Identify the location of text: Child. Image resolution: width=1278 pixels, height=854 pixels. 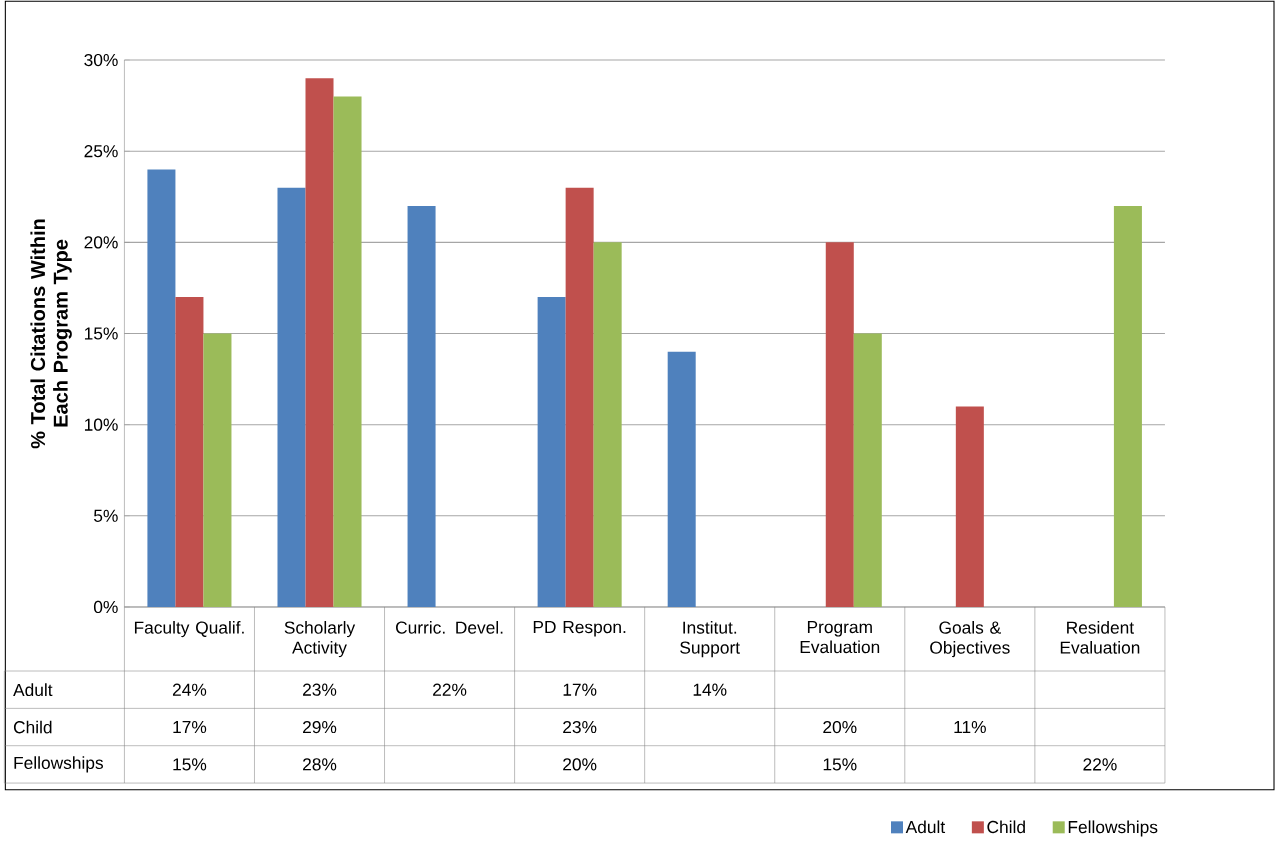
(32, 727).